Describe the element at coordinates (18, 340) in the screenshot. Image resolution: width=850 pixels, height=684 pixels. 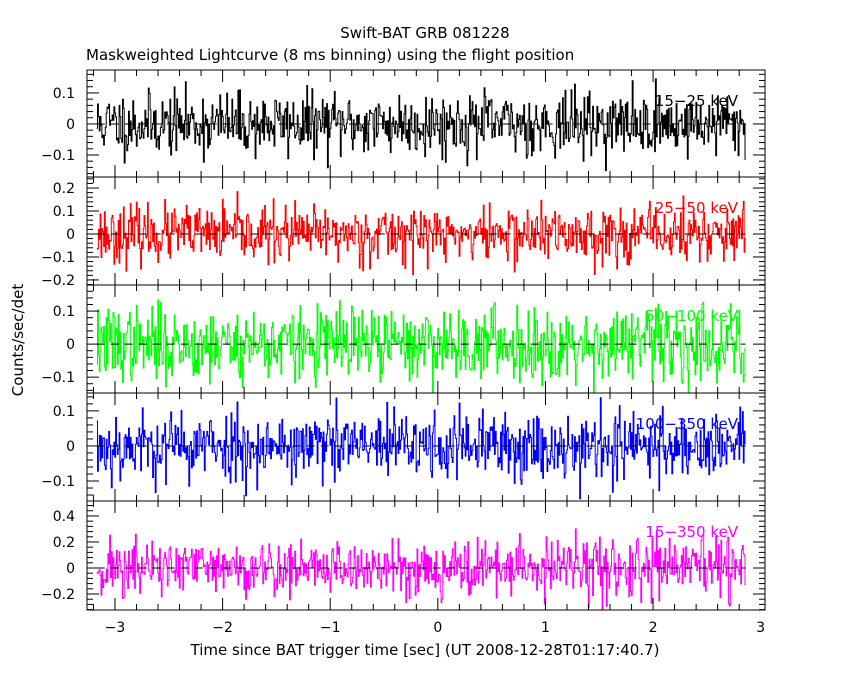
I see `y-axis-label: Counts/sec/det` at that location.